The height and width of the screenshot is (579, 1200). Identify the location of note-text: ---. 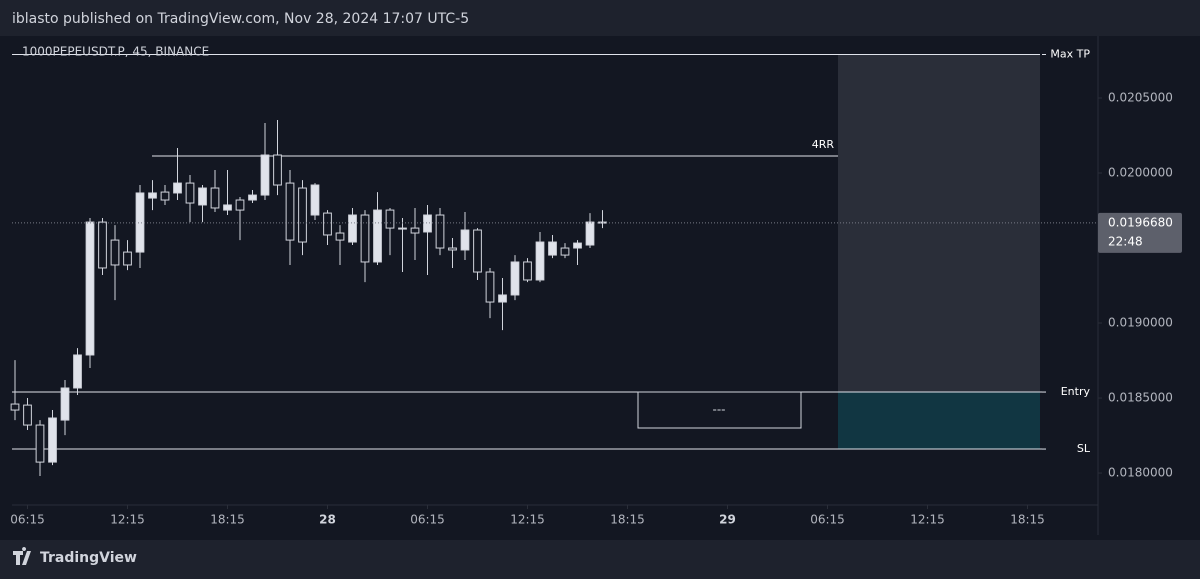
(719, 410).